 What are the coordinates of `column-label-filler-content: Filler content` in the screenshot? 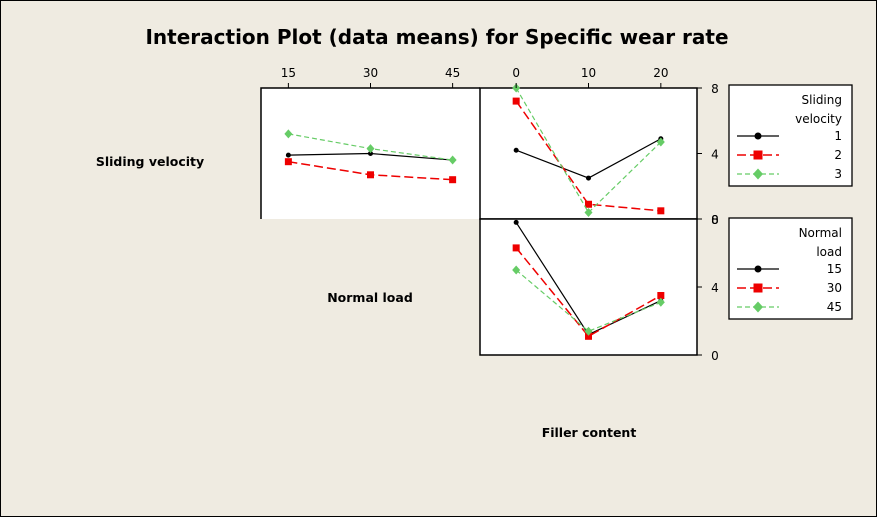 It's located at (589, 432).